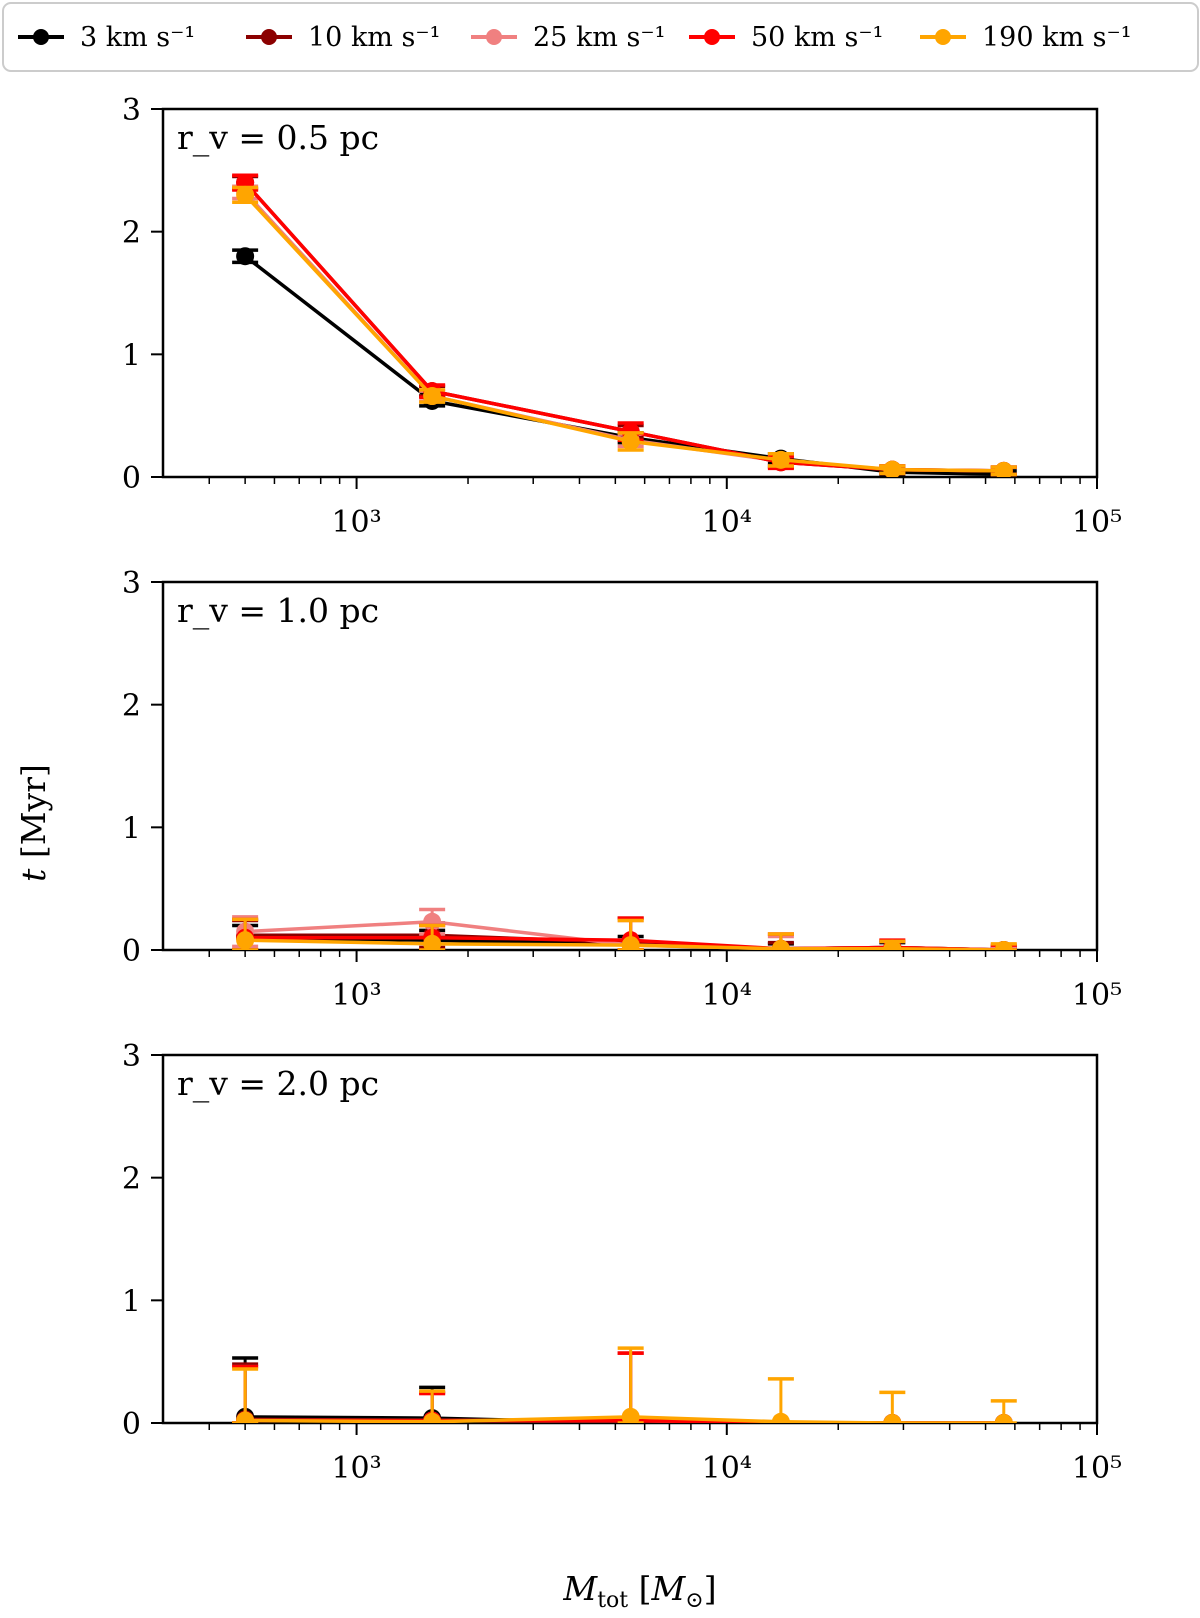  Describe the element at coordinates (374, 37) in the screenshot. I see `legend-label: 10 km s⁻¹` at that location.